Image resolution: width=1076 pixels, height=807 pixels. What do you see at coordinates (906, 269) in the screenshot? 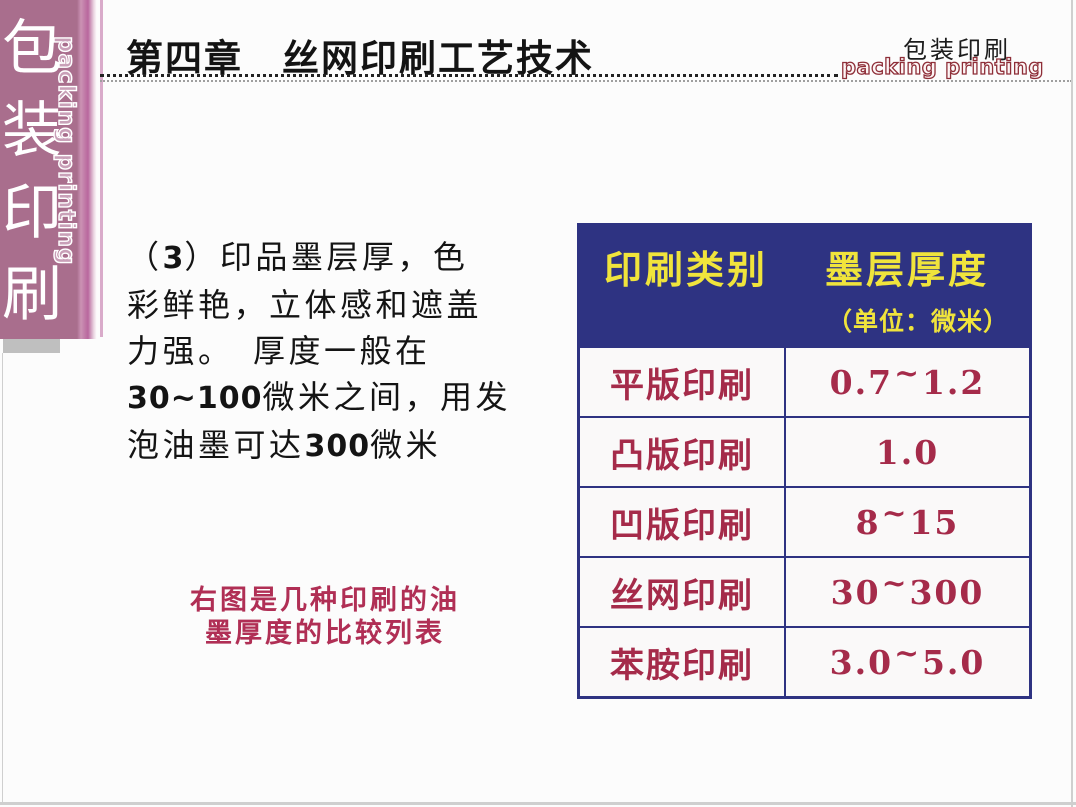
I see `table-header-thickness: 墨层厚度` at bounding box center [906, 269].